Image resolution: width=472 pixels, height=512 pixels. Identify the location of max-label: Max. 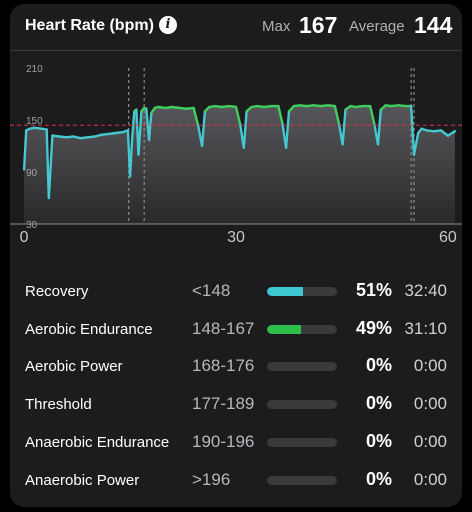
(276, 26).